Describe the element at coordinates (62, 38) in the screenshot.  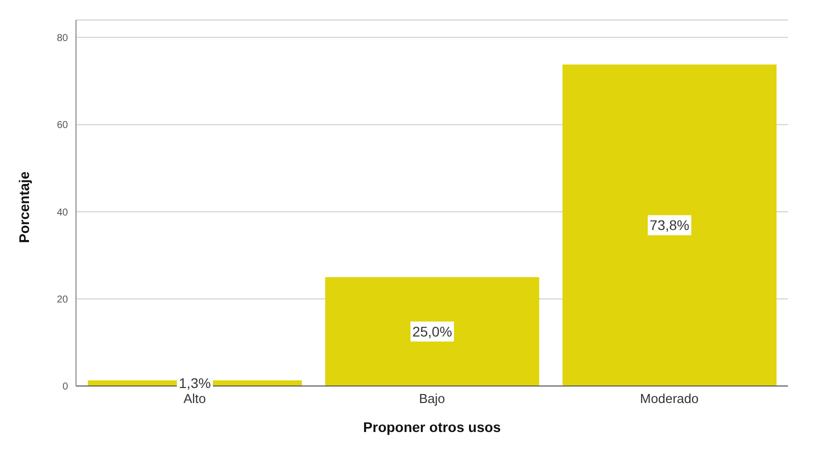
I see `y-tick-label: 80` at that location.